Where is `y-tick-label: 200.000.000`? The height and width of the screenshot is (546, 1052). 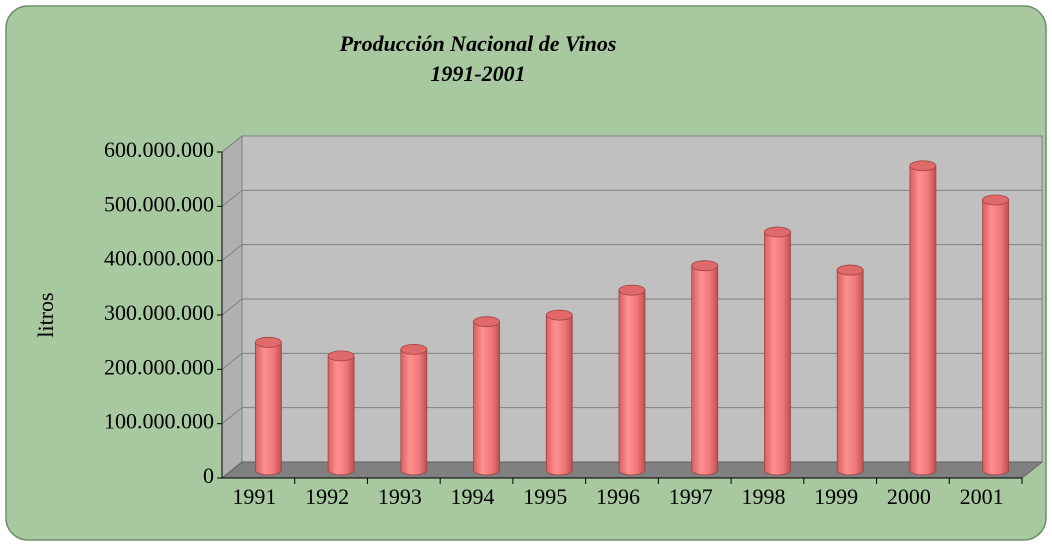
y-tick-label: 200.000.000 is located at coordinates (159, 366).